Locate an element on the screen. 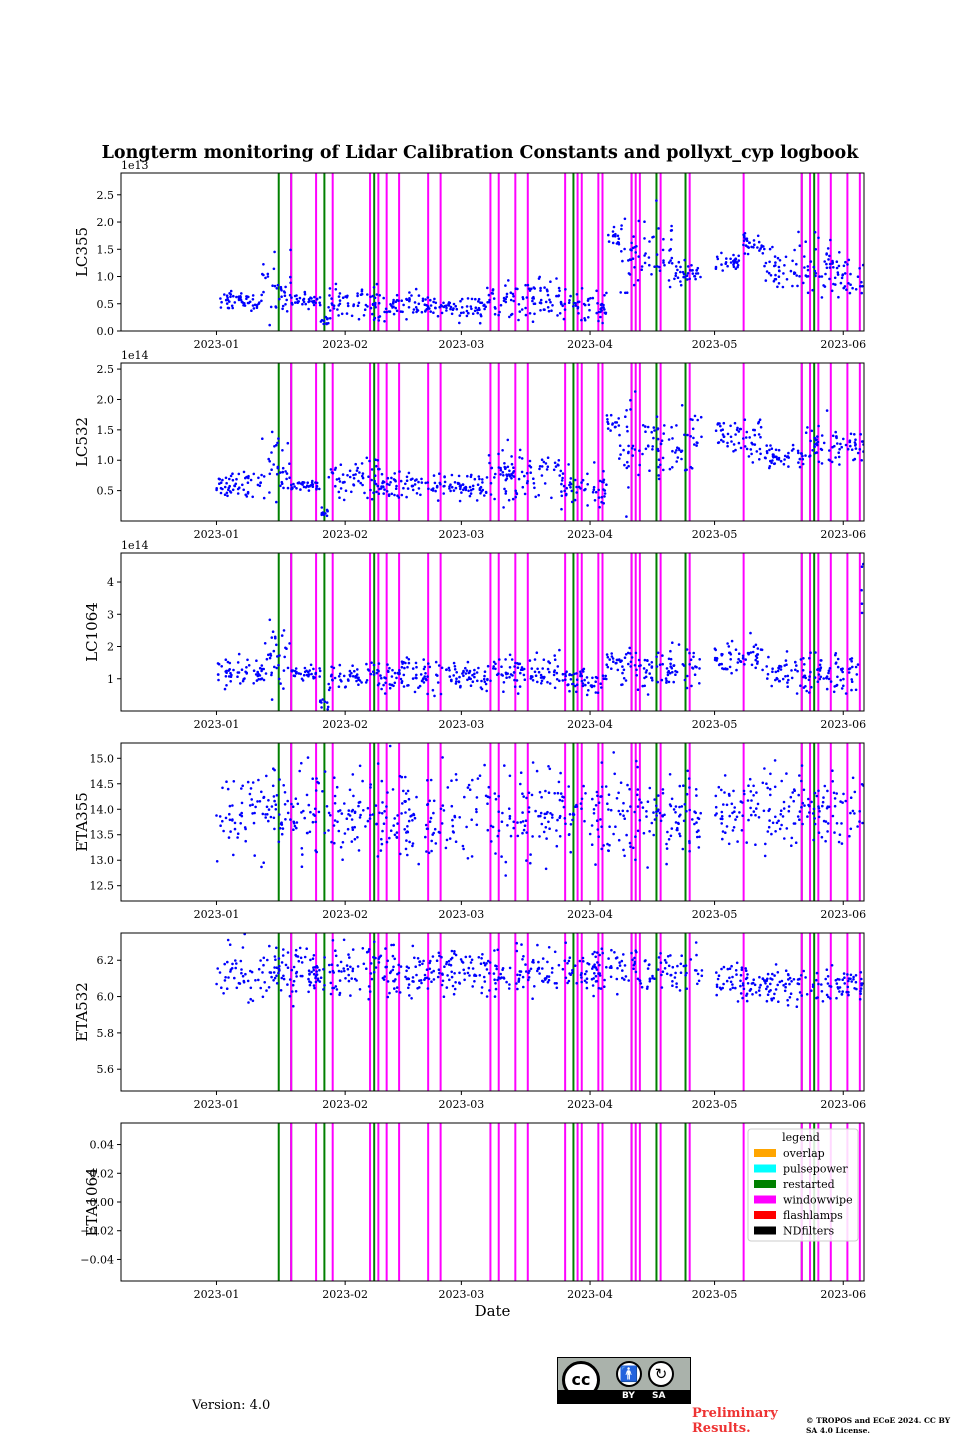 Image resolution: width=960 pixels, height=1440 pixels. preliminary-note: Preliminary Results. is located at coordinates (735, 1421).